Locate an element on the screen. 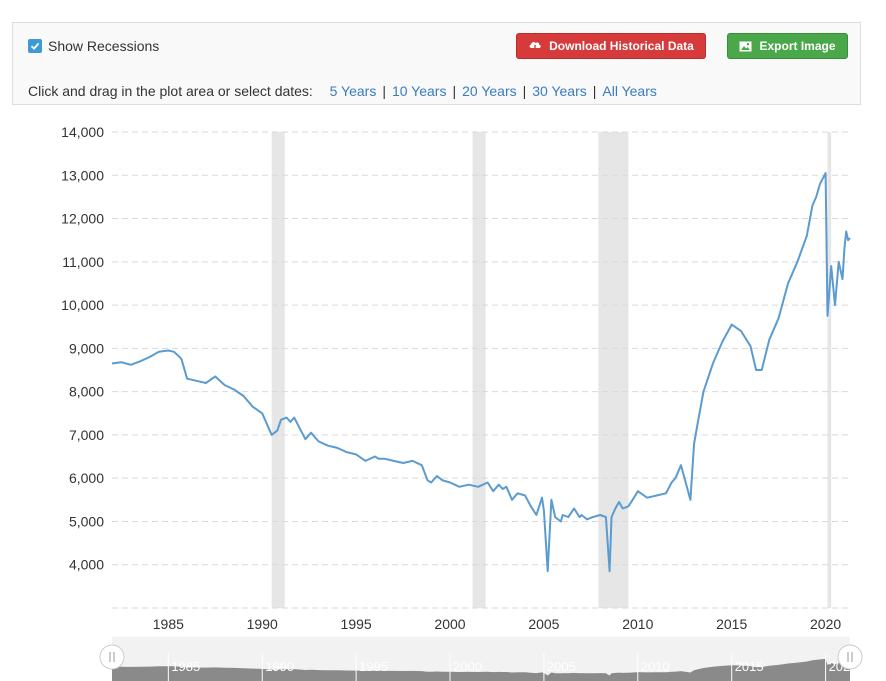 The width and height of the screenshot is (886, 681). range-all-years-link: All Years is located at coordinates (629, 91).